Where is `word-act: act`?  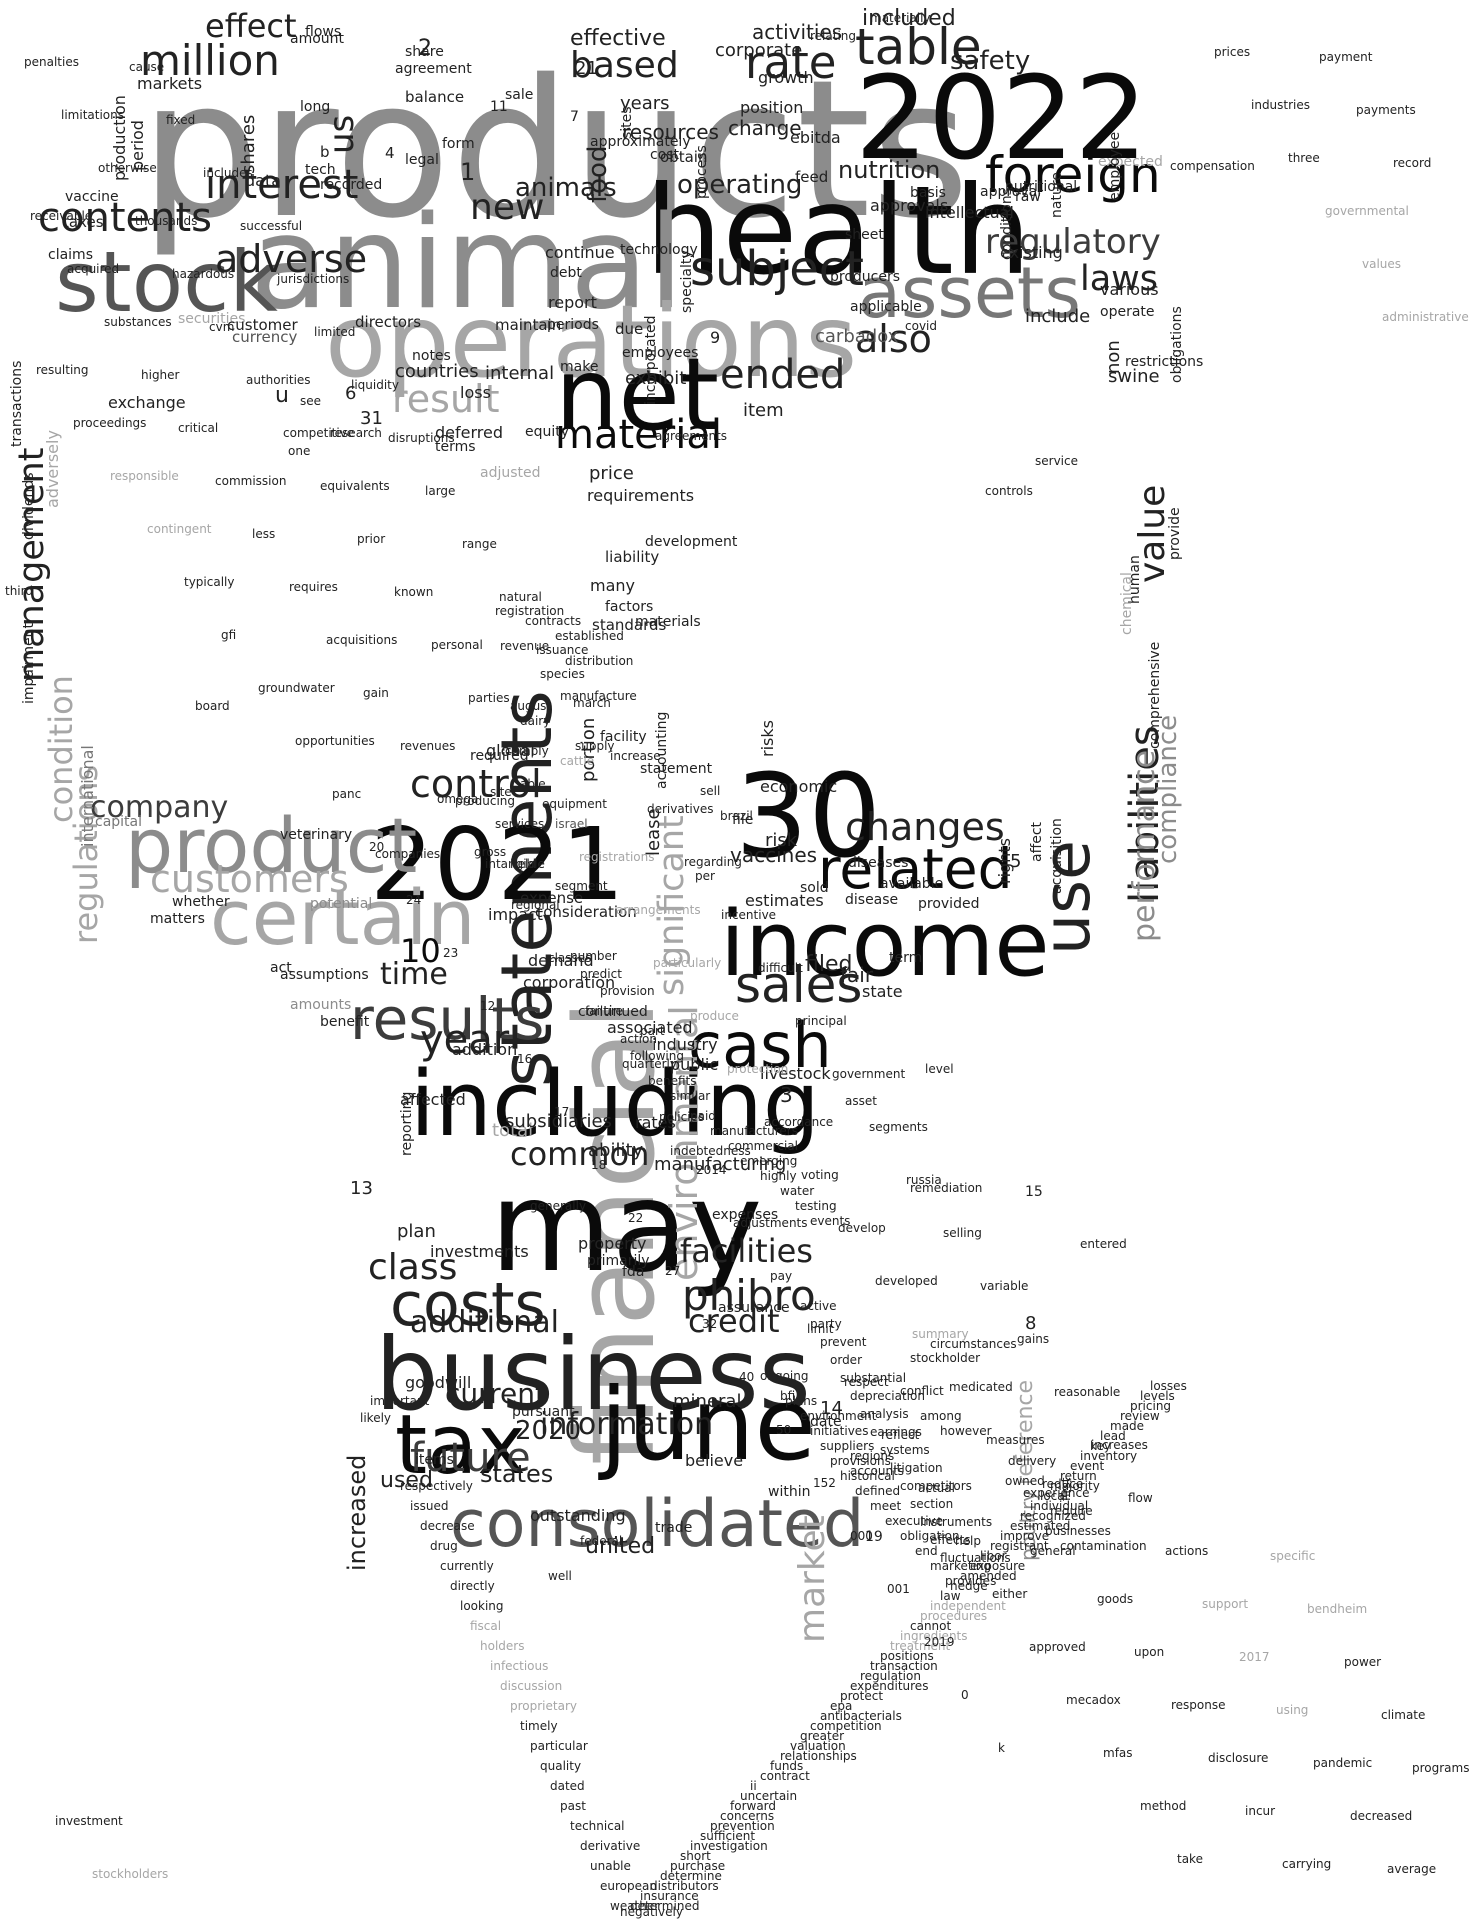
word-act: act is located at coordinates (281, 968).